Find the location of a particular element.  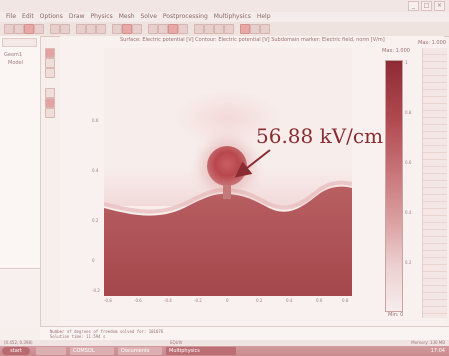

edge-icon is located at coordinates (219, 29).